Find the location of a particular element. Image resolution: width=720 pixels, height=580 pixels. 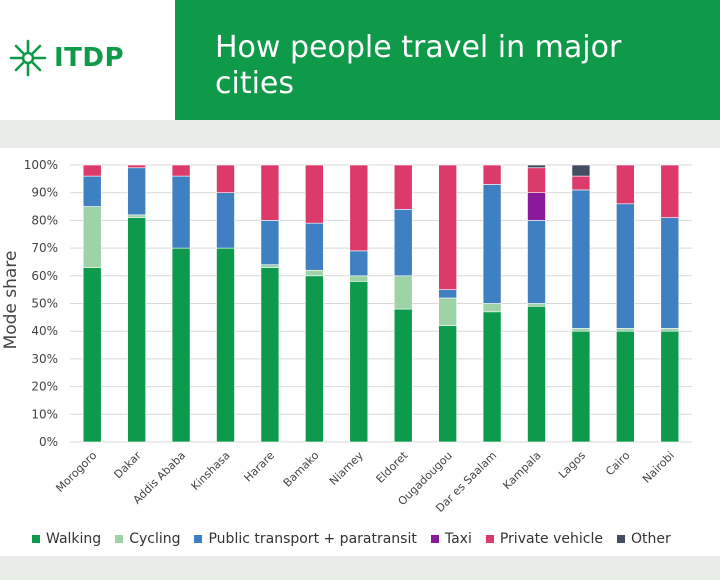

bar-segment-cycling-ougadougou is located at coordinates (447, 311).